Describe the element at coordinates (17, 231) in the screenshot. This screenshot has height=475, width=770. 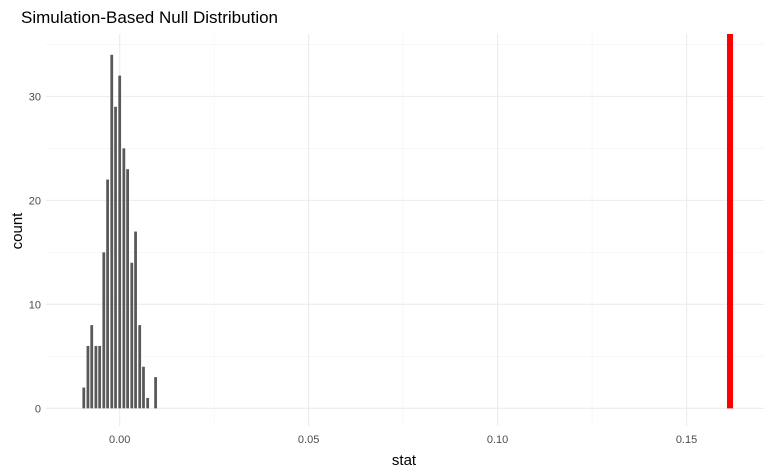
I see `y-axis-title: count` at that location.